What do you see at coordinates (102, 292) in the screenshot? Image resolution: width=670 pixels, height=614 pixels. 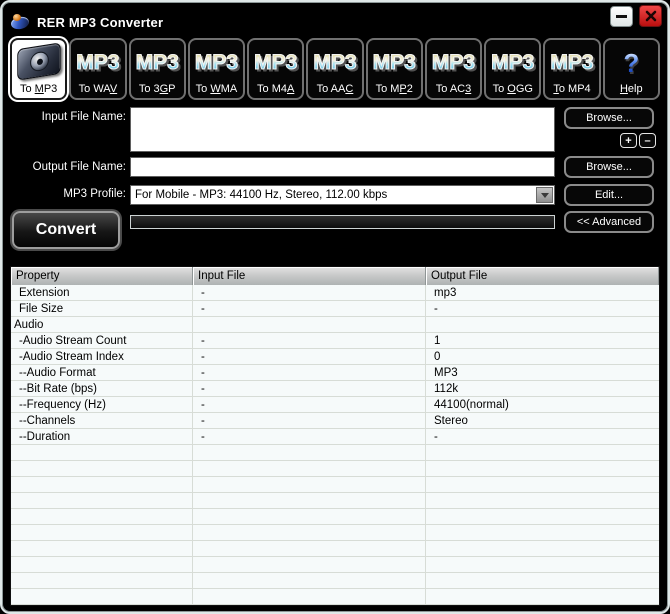 I see `cell-property: Extension` at bounding box center [102, 292].